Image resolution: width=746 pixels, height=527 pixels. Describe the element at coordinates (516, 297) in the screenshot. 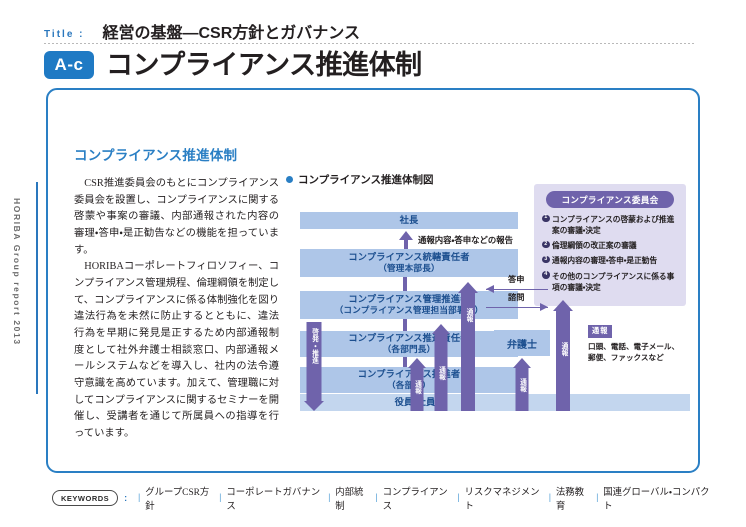

I see `label-consult: 諮問` at that location.